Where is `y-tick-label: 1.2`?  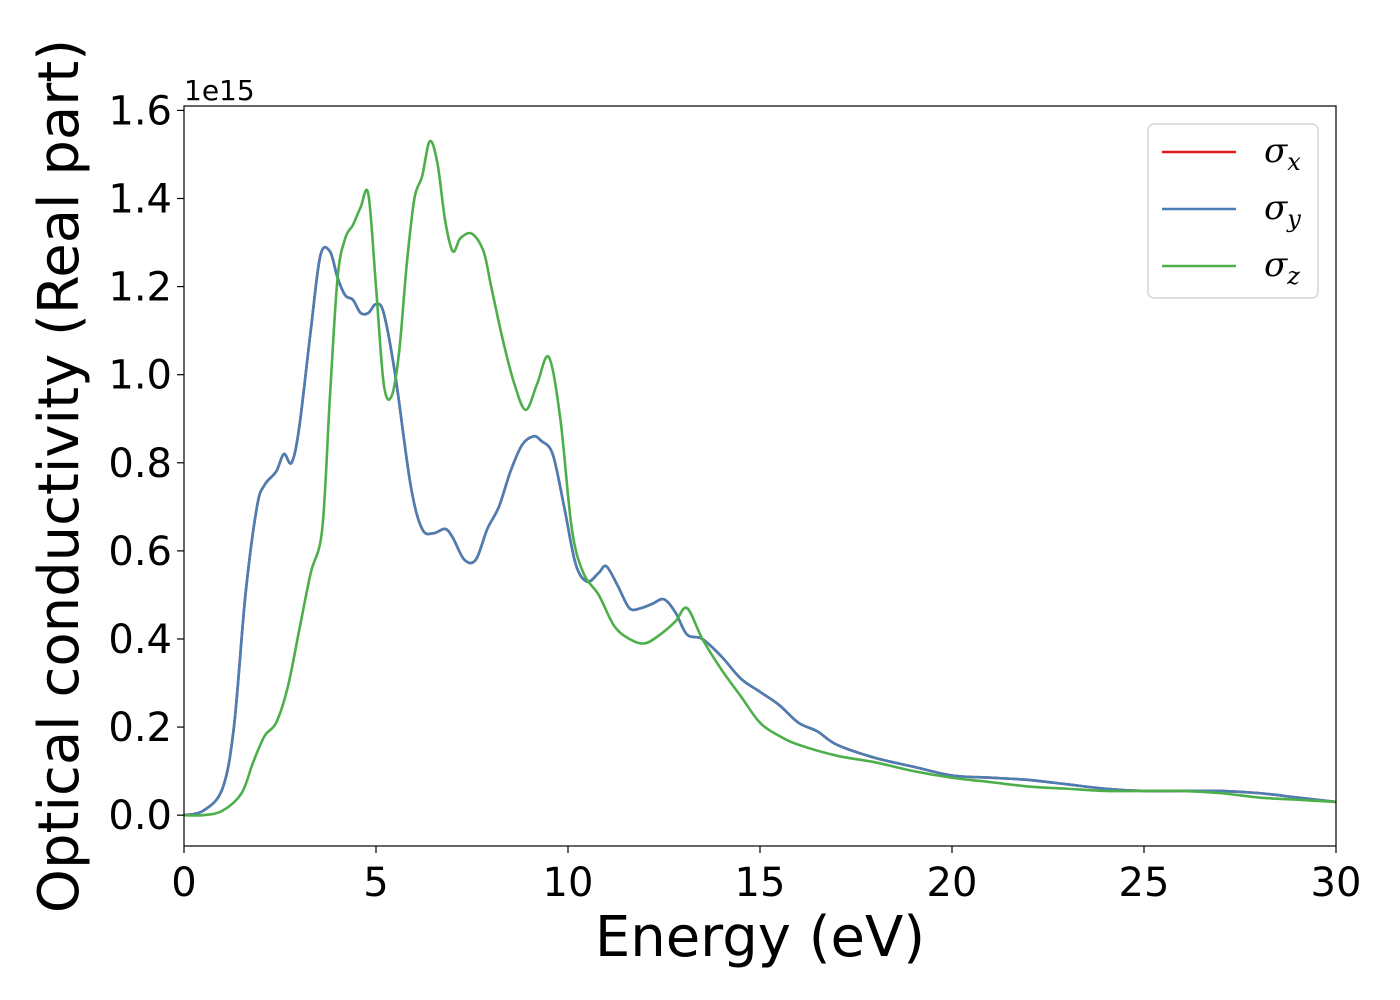
y-tick-label: 1.2 is located at coordinates (140, 288).